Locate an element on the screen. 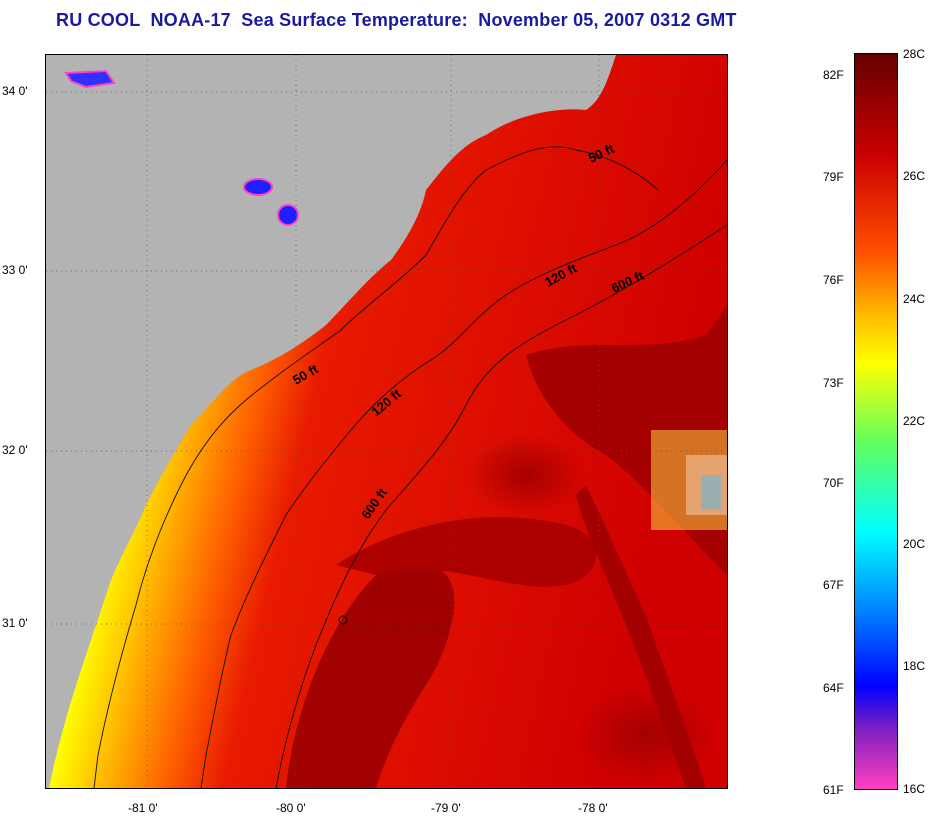  lat-label-33: 33 0' is located at coordinates (15, 270).